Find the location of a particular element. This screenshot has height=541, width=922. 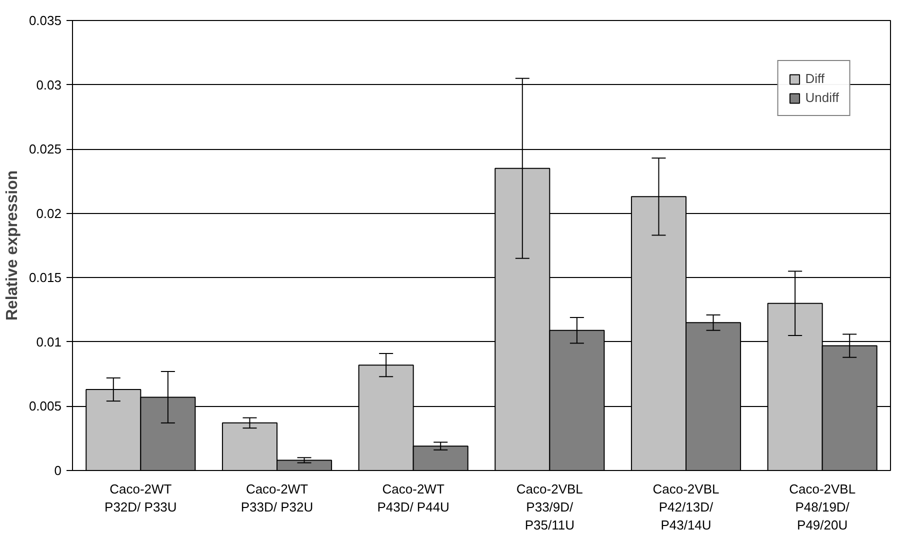

y-axis-title: Relative expression is located at coordinates (12, 245).